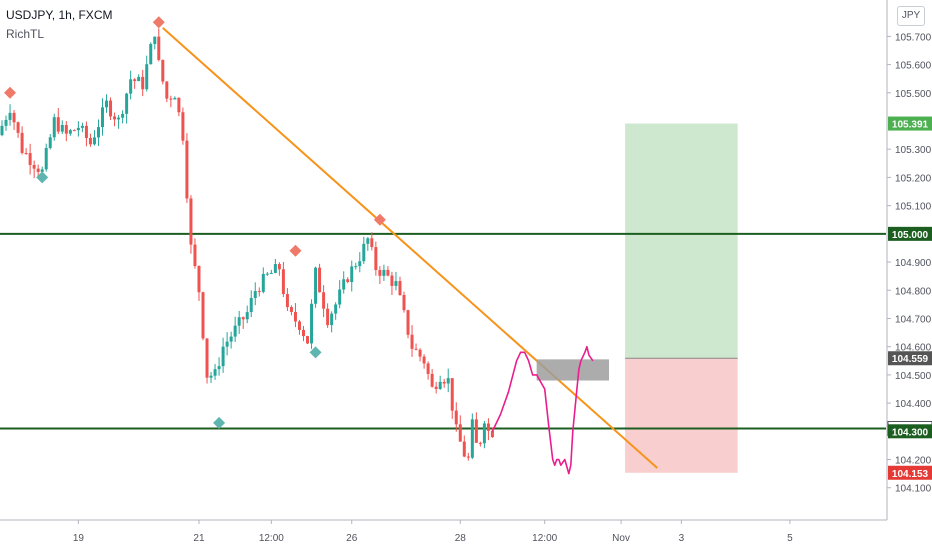 This screenshot has height=550, width=932. What do you see at coordinates (682, 538) in the screenshot?
I see `time-tick-label: 3` at bounding box center [682, 538].